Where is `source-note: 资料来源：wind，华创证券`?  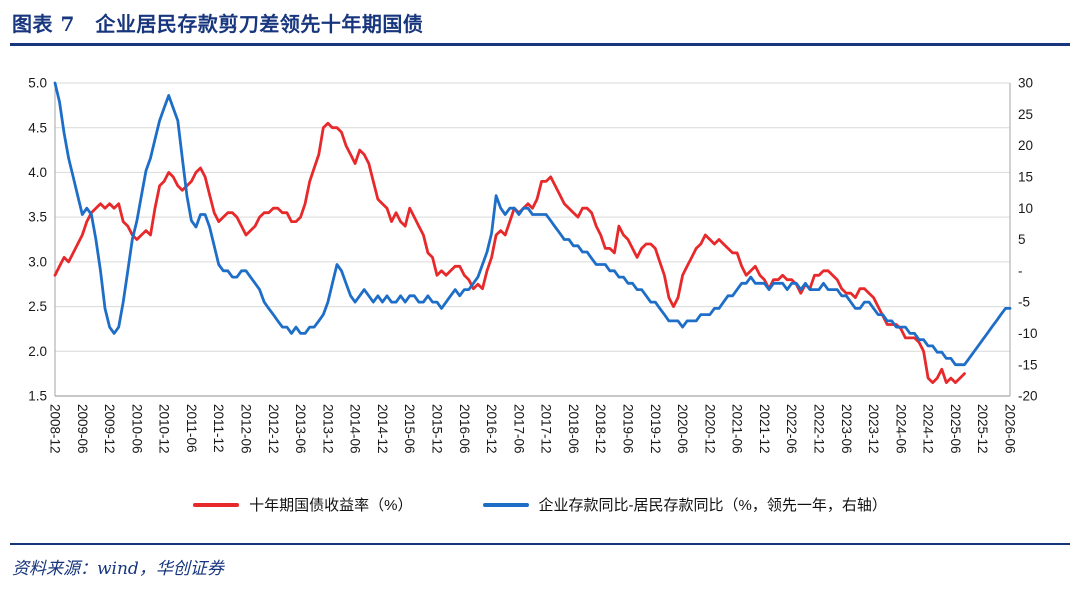 source-note: 资料来源：wind，华创证券 is located at coordinates (118, 569).